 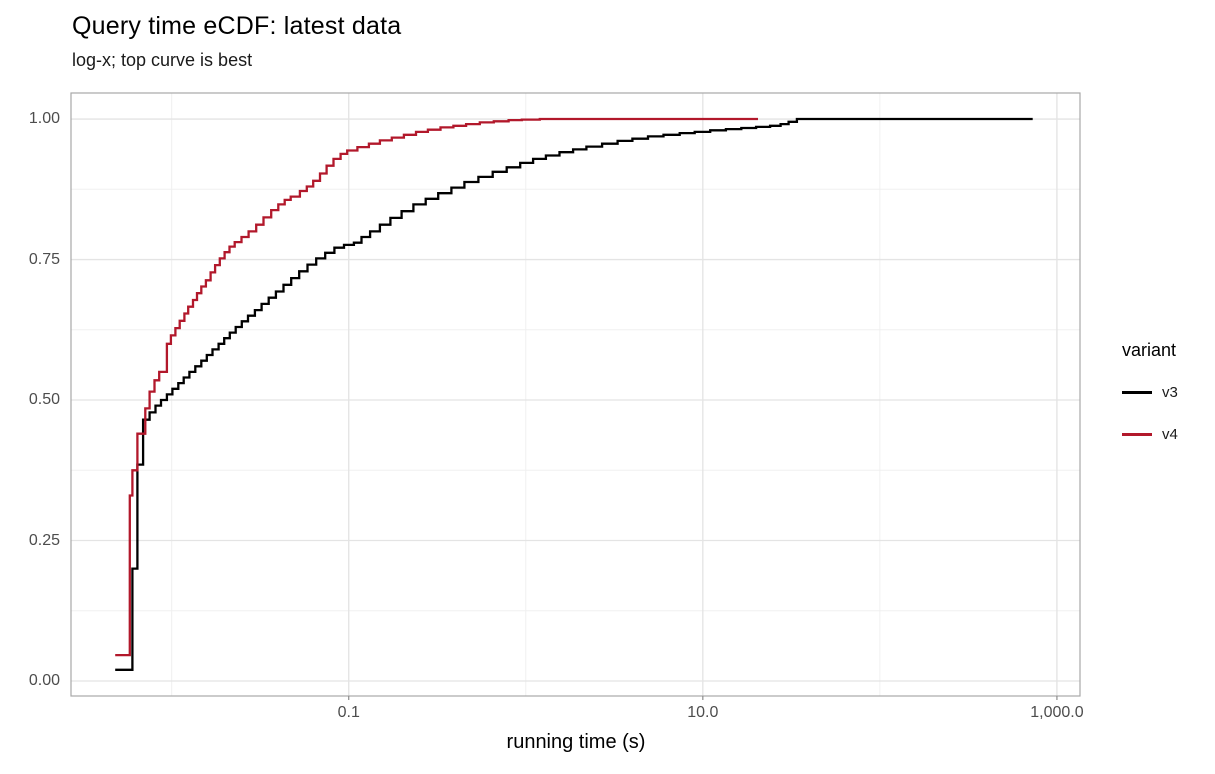 I want to click on y-tick-label: 0.00, so click(x=44, y=680).